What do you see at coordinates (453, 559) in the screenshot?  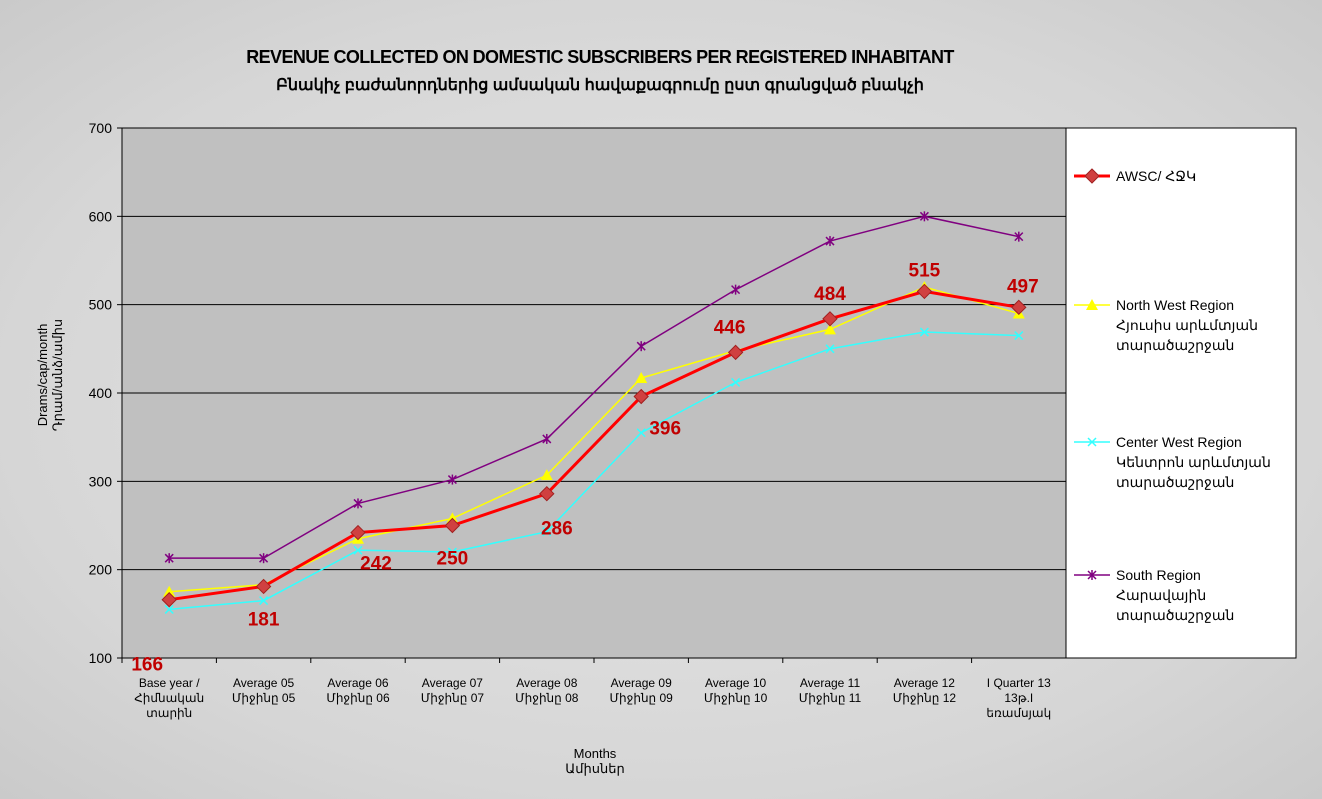 I see `data-label: 250` at bounding box center [453, 559].